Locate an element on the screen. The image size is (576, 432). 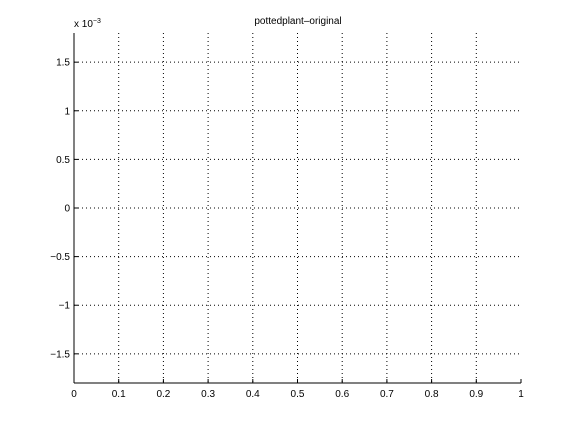
y-tick-label: −1.5 is located at coordinates (60, 354).